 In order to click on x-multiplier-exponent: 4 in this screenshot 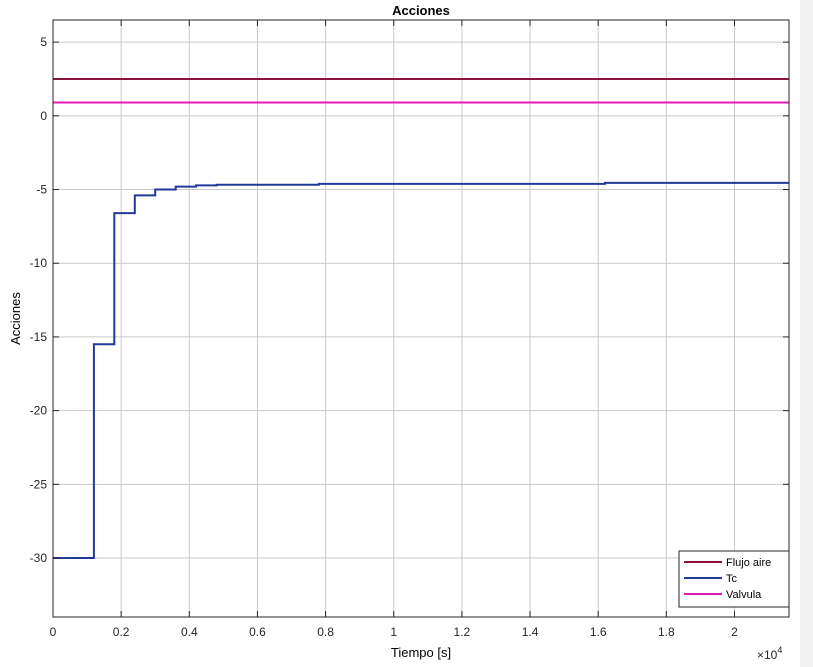, I will do `click(779, 650)`.